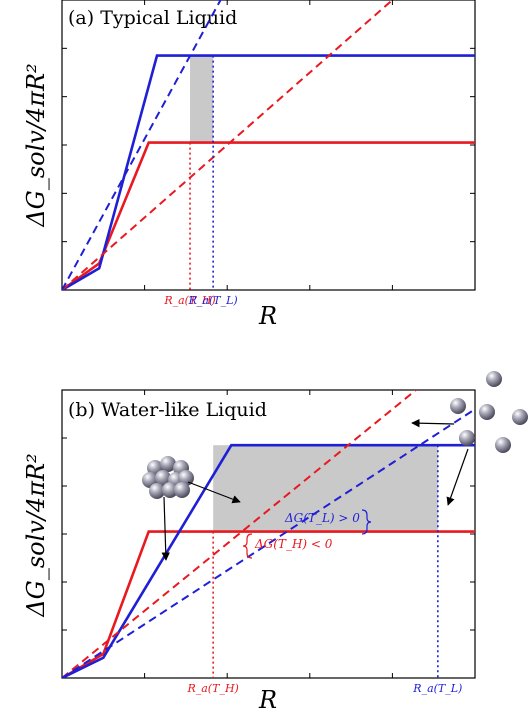  Describe the element at coordinates (36, 535) in the screenshot. I see `panel-b-ylabel: ΔG_solv/4πR²` at that location.